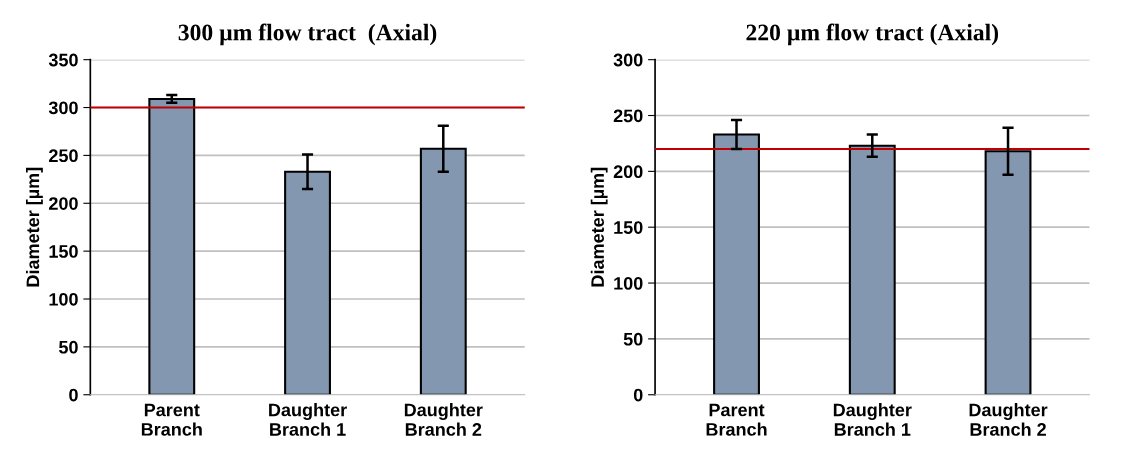 The width and height of the screenshot is (1129, 459). Describe the element at coordinates (307, 34) in the screenshot. I see `chart-title: 300 µm flow tract (Axial)` at that location.